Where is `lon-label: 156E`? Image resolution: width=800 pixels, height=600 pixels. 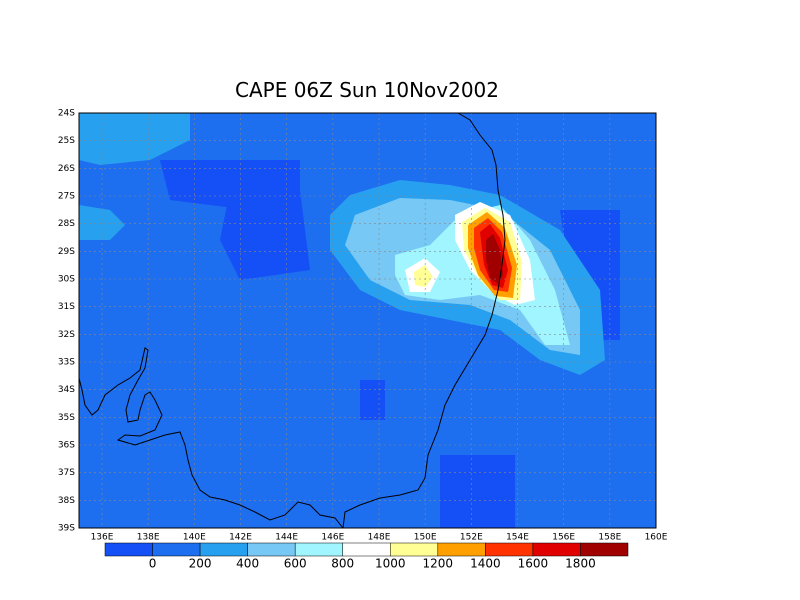
lon-label: 156E is located at coordinates (563, 538).